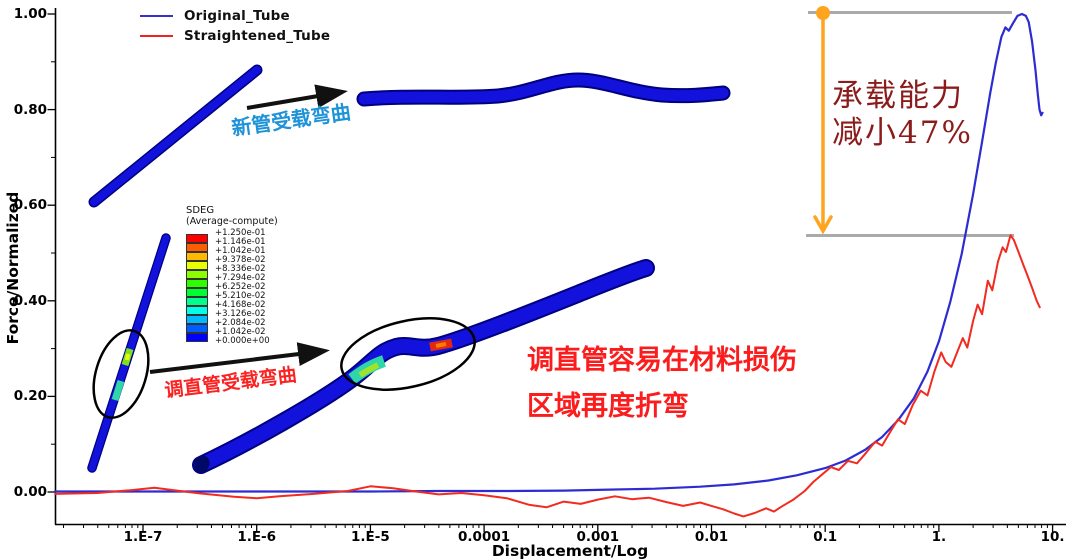 Image resolution: width=1080 pixels, height=560 pixels. What do you see at coordinates (240, 296) in the screenshot?
I see `sdeg-value-label: +5.210e-02` at bounding box center [240, 296].